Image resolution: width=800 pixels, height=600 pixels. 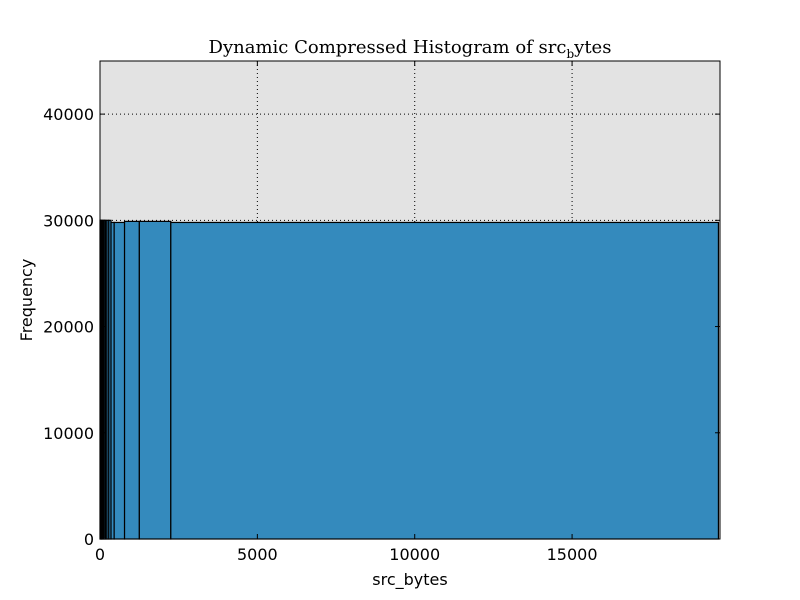 I want to click on y-tick-label: 30000, so click(x=68, y=220).